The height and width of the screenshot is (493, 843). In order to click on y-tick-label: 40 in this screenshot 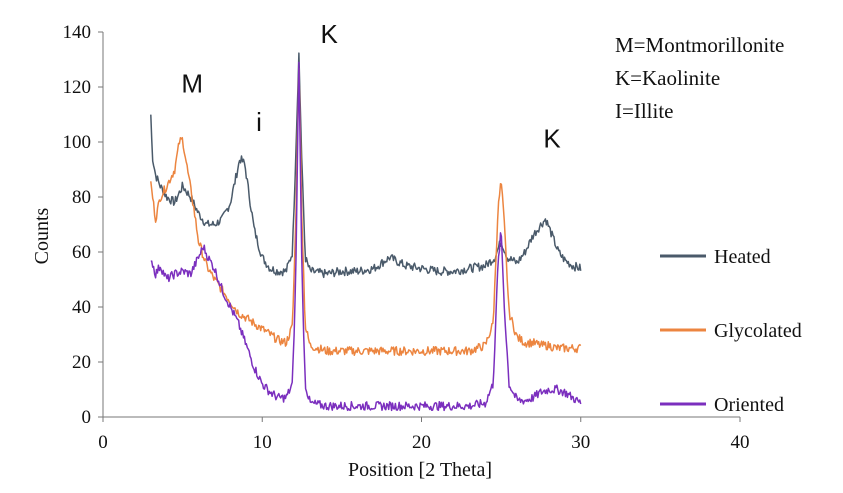, I will do `click(81, 307)`.